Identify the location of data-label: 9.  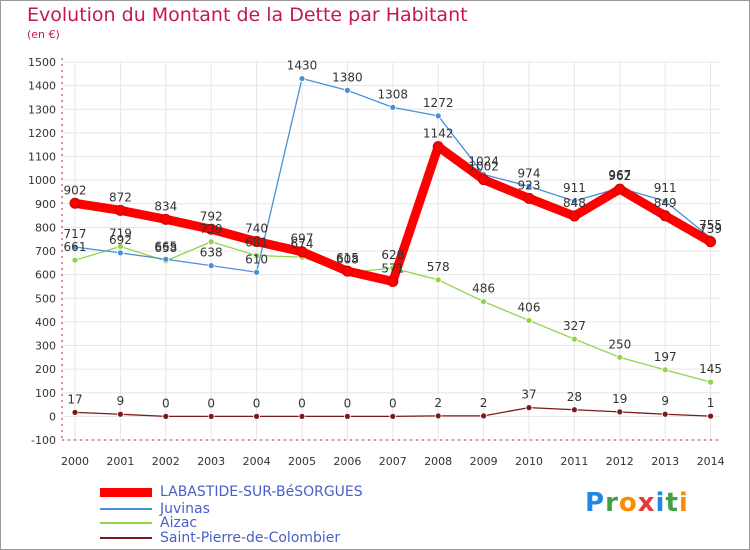
(121, 401).